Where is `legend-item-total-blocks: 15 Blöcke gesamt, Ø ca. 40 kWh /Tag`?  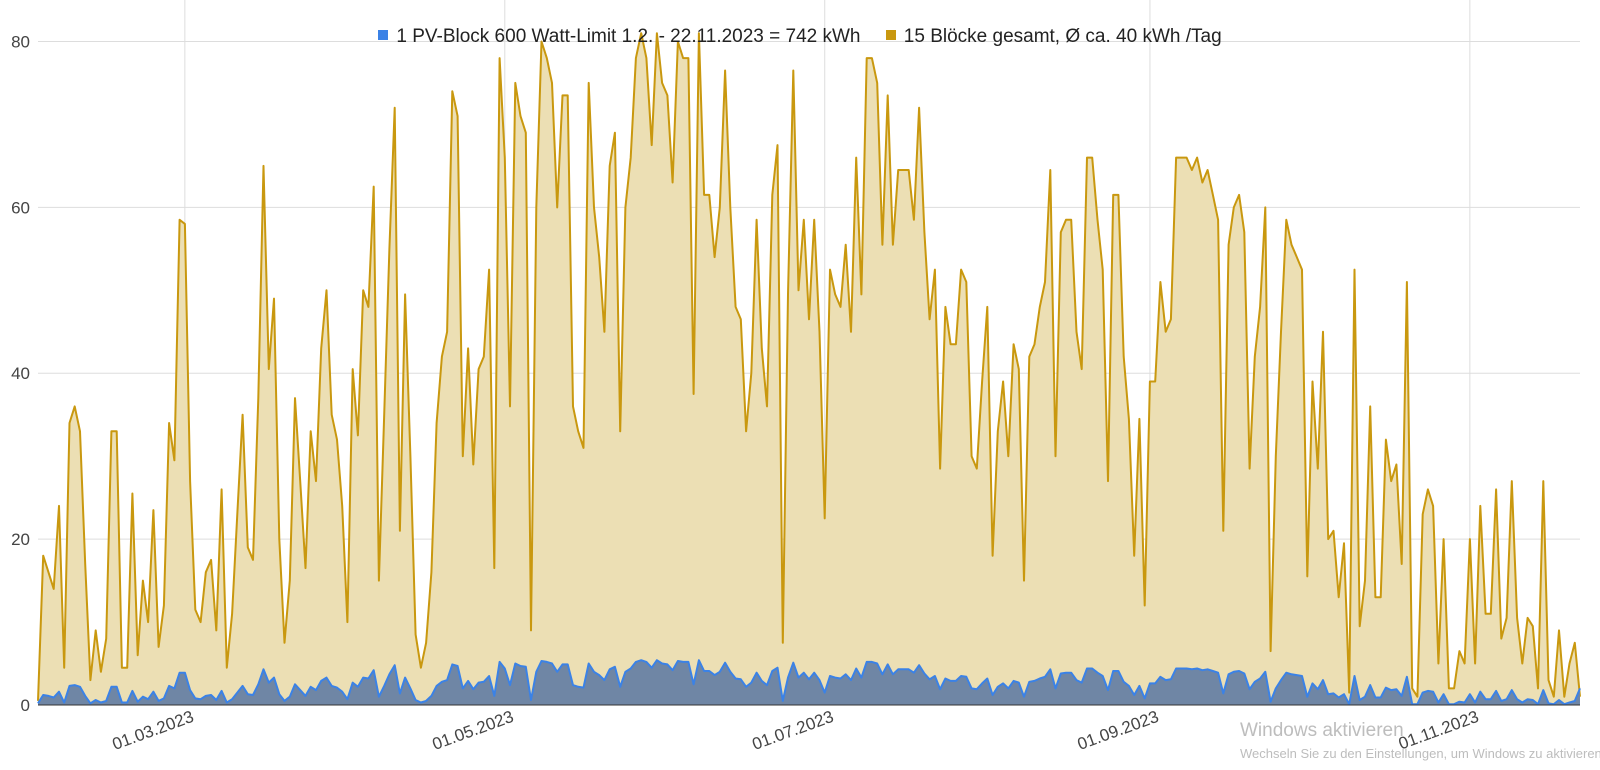 legend-item-total-blocks: 15 Blöcke gesamt, Ø ca. 40 kWh /Tag is located at coordinates (1053, 37).